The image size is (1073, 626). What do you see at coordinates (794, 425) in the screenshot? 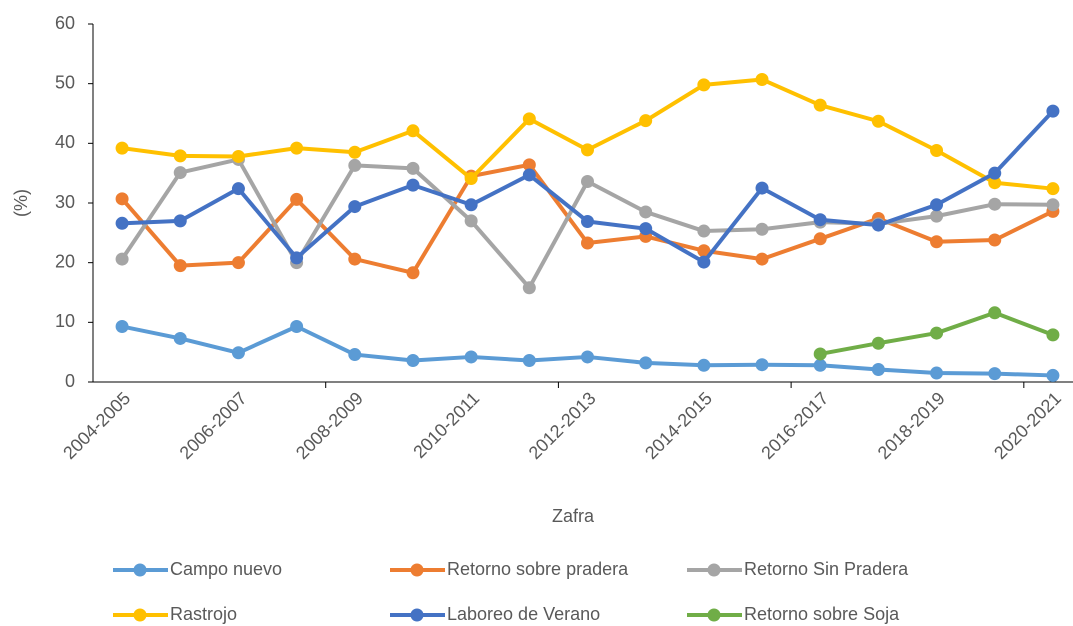
I see `x-tick-label: 2016-2017` at bounding box center [794, 425].